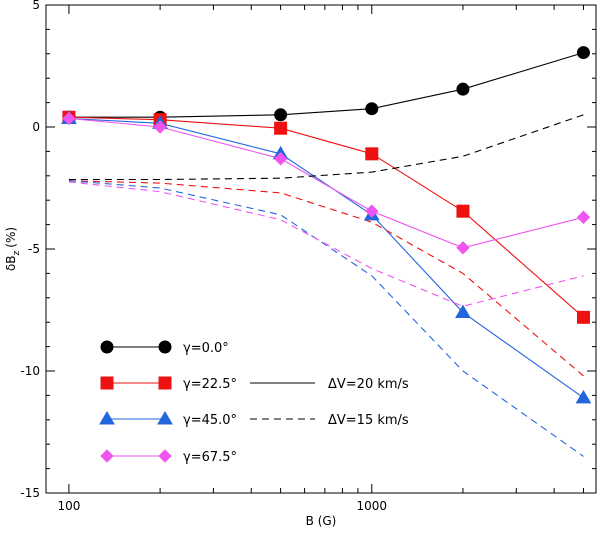 The width and height of the screenshot is (600, 536). I want to click on y-tick-label: -15, so click(30, 493).